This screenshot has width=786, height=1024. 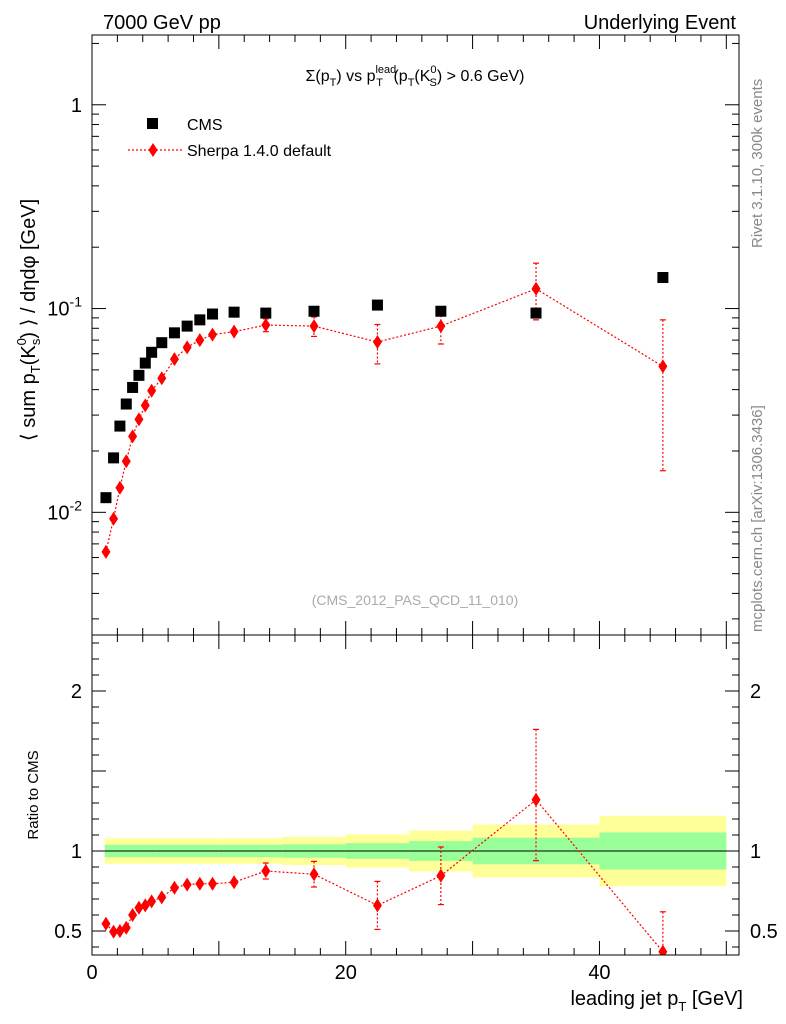 What do you see at coordinates (162, 23) in the screenshot?
I see `header-left-text: 7000 GeV pp` at bounding box center [162, 23].